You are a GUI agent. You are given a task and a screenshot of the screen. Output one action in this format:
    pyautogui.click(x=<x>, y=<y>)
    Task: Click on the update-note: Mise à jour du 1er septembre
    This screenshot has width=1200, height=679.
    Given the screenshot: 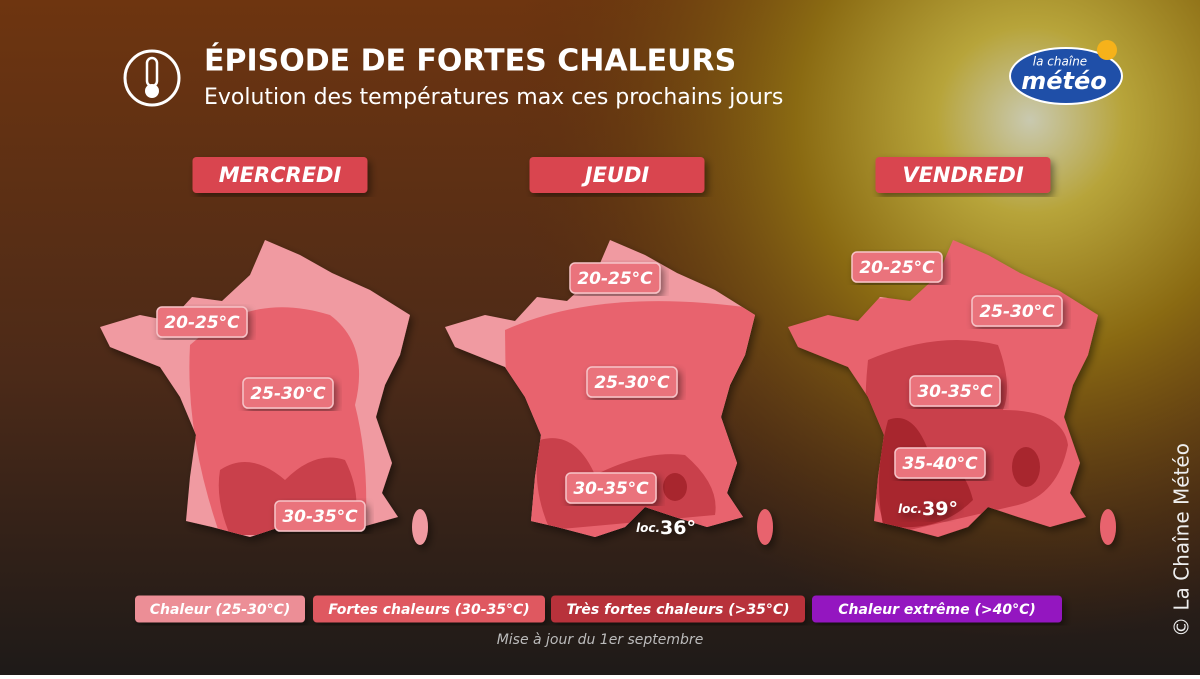 What is the action you would take?
    pyautogui.click(x=600, y=640)
    